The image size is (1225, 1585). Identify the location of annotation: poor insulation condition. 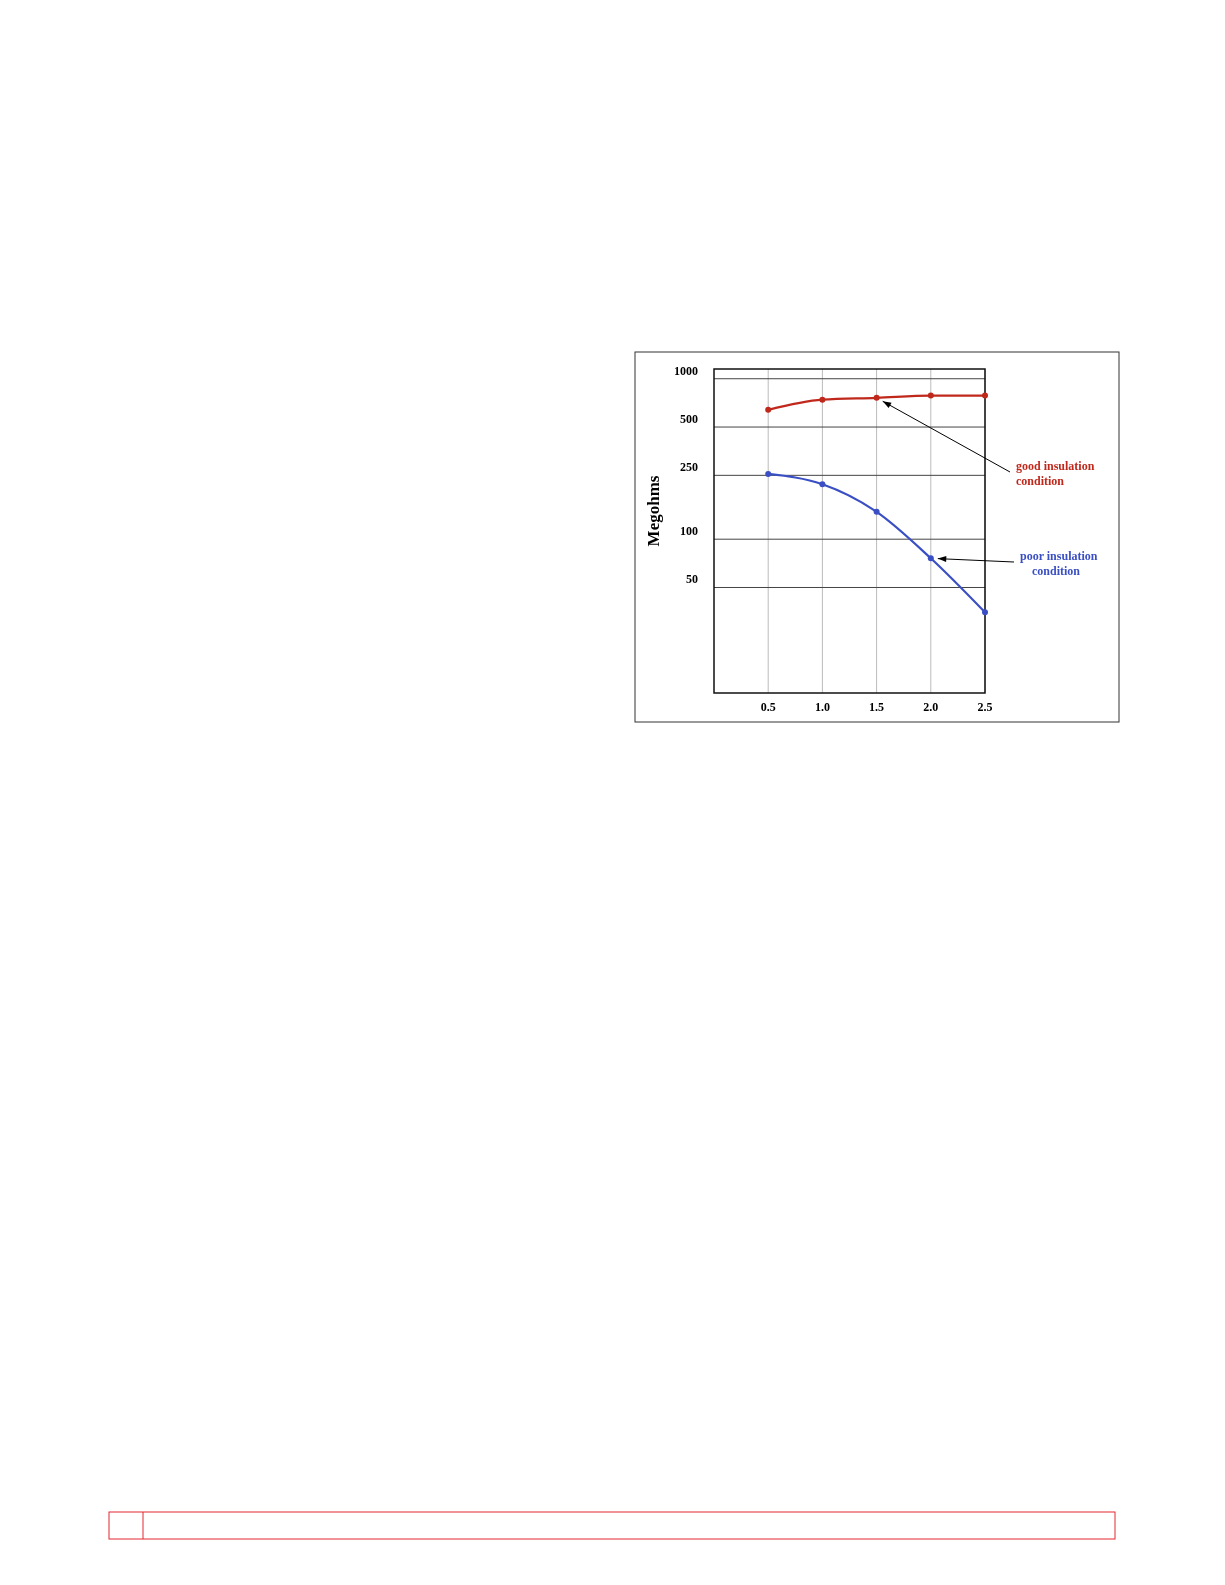
(1059, 563).